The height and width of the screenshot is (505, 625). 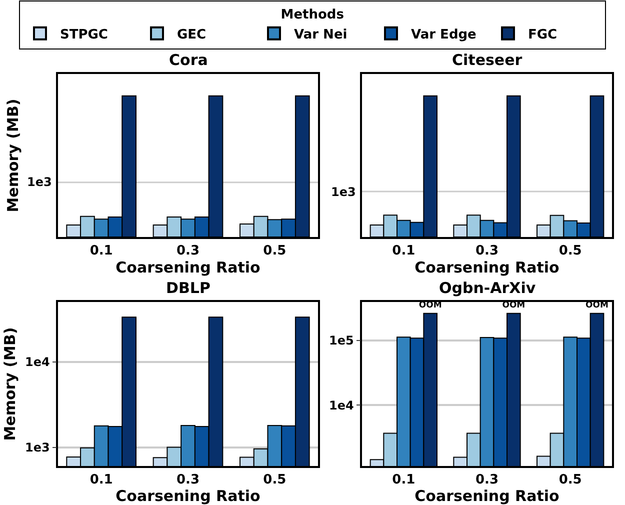 I want to click on chart-title: Citeseer, so click(x=487, y=60).